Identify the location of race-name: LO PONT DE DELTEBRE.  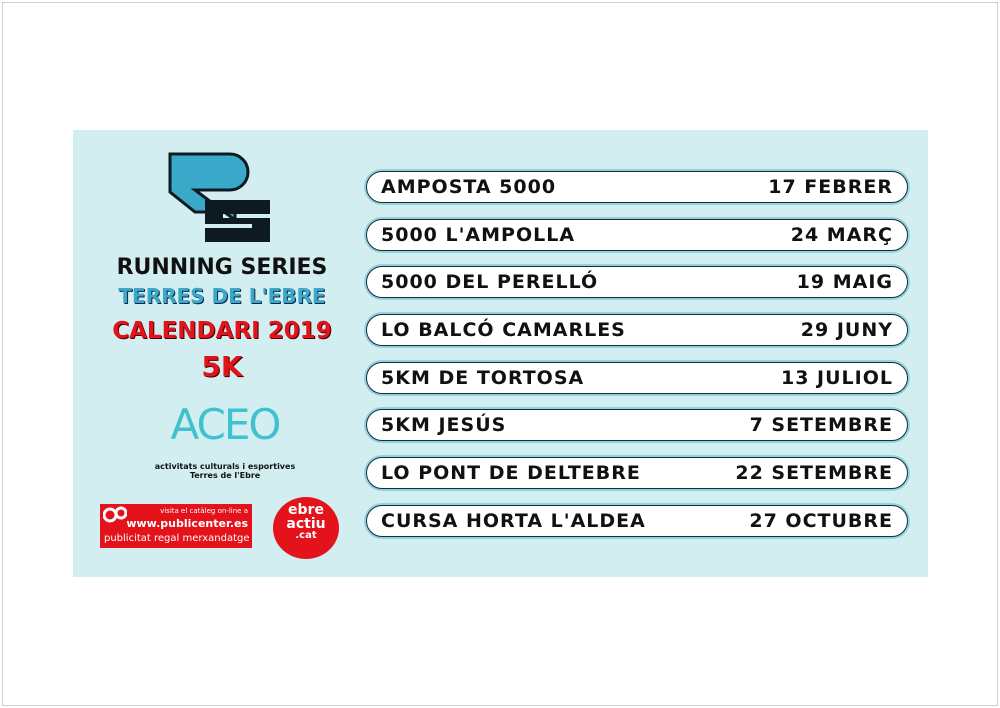
(511, 473).